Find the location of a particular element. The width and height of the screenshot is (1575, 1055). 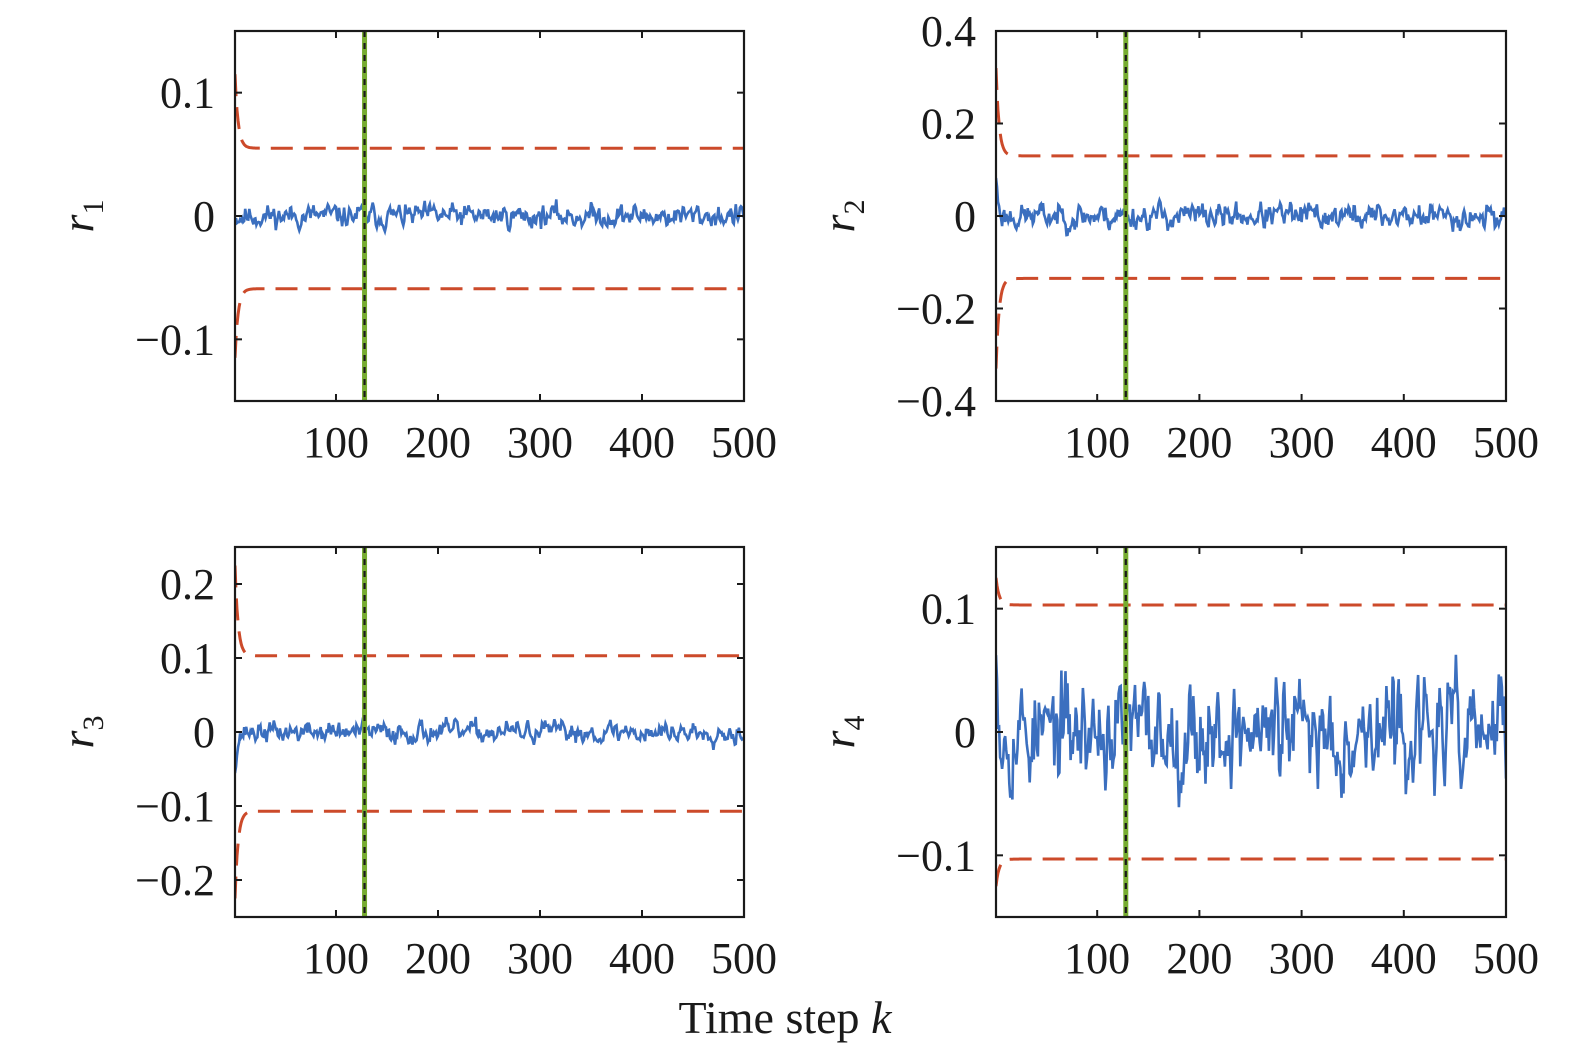

y-tick-label: −0.4 is located at coordinates (936, 401).